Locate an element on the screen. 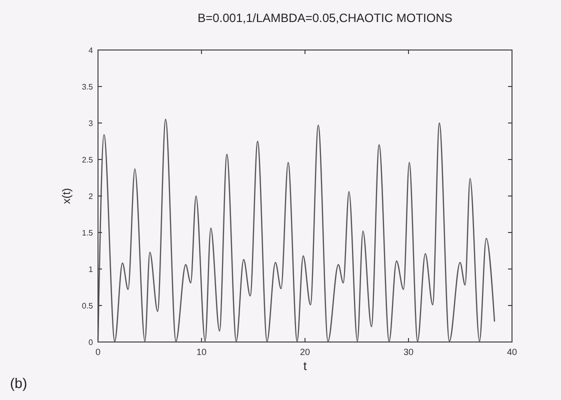  y-tick-label: 0 is located at coordinates (91, 342).